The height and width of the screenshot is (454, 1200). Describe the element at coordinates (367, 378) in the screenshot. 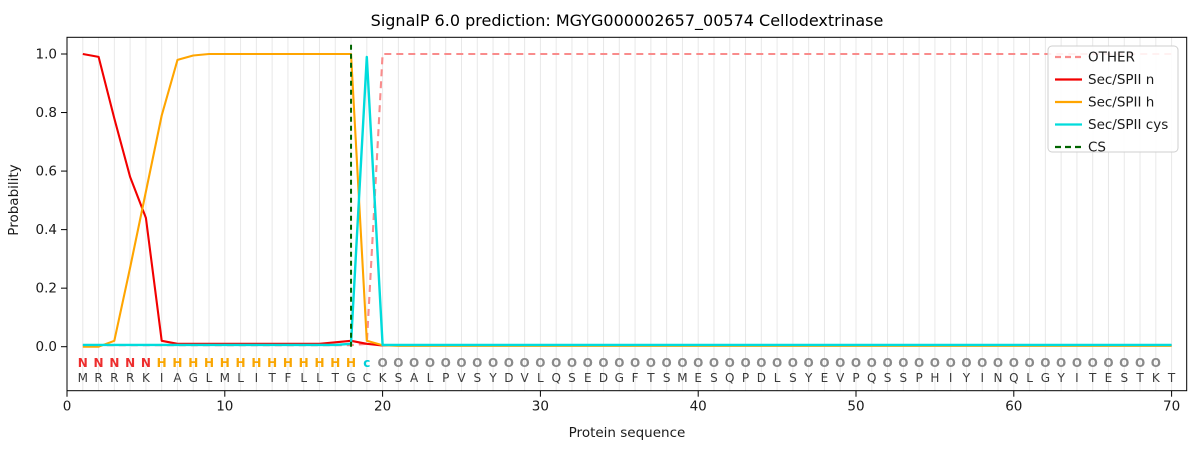

I see `sequence-letter: C` at that location.